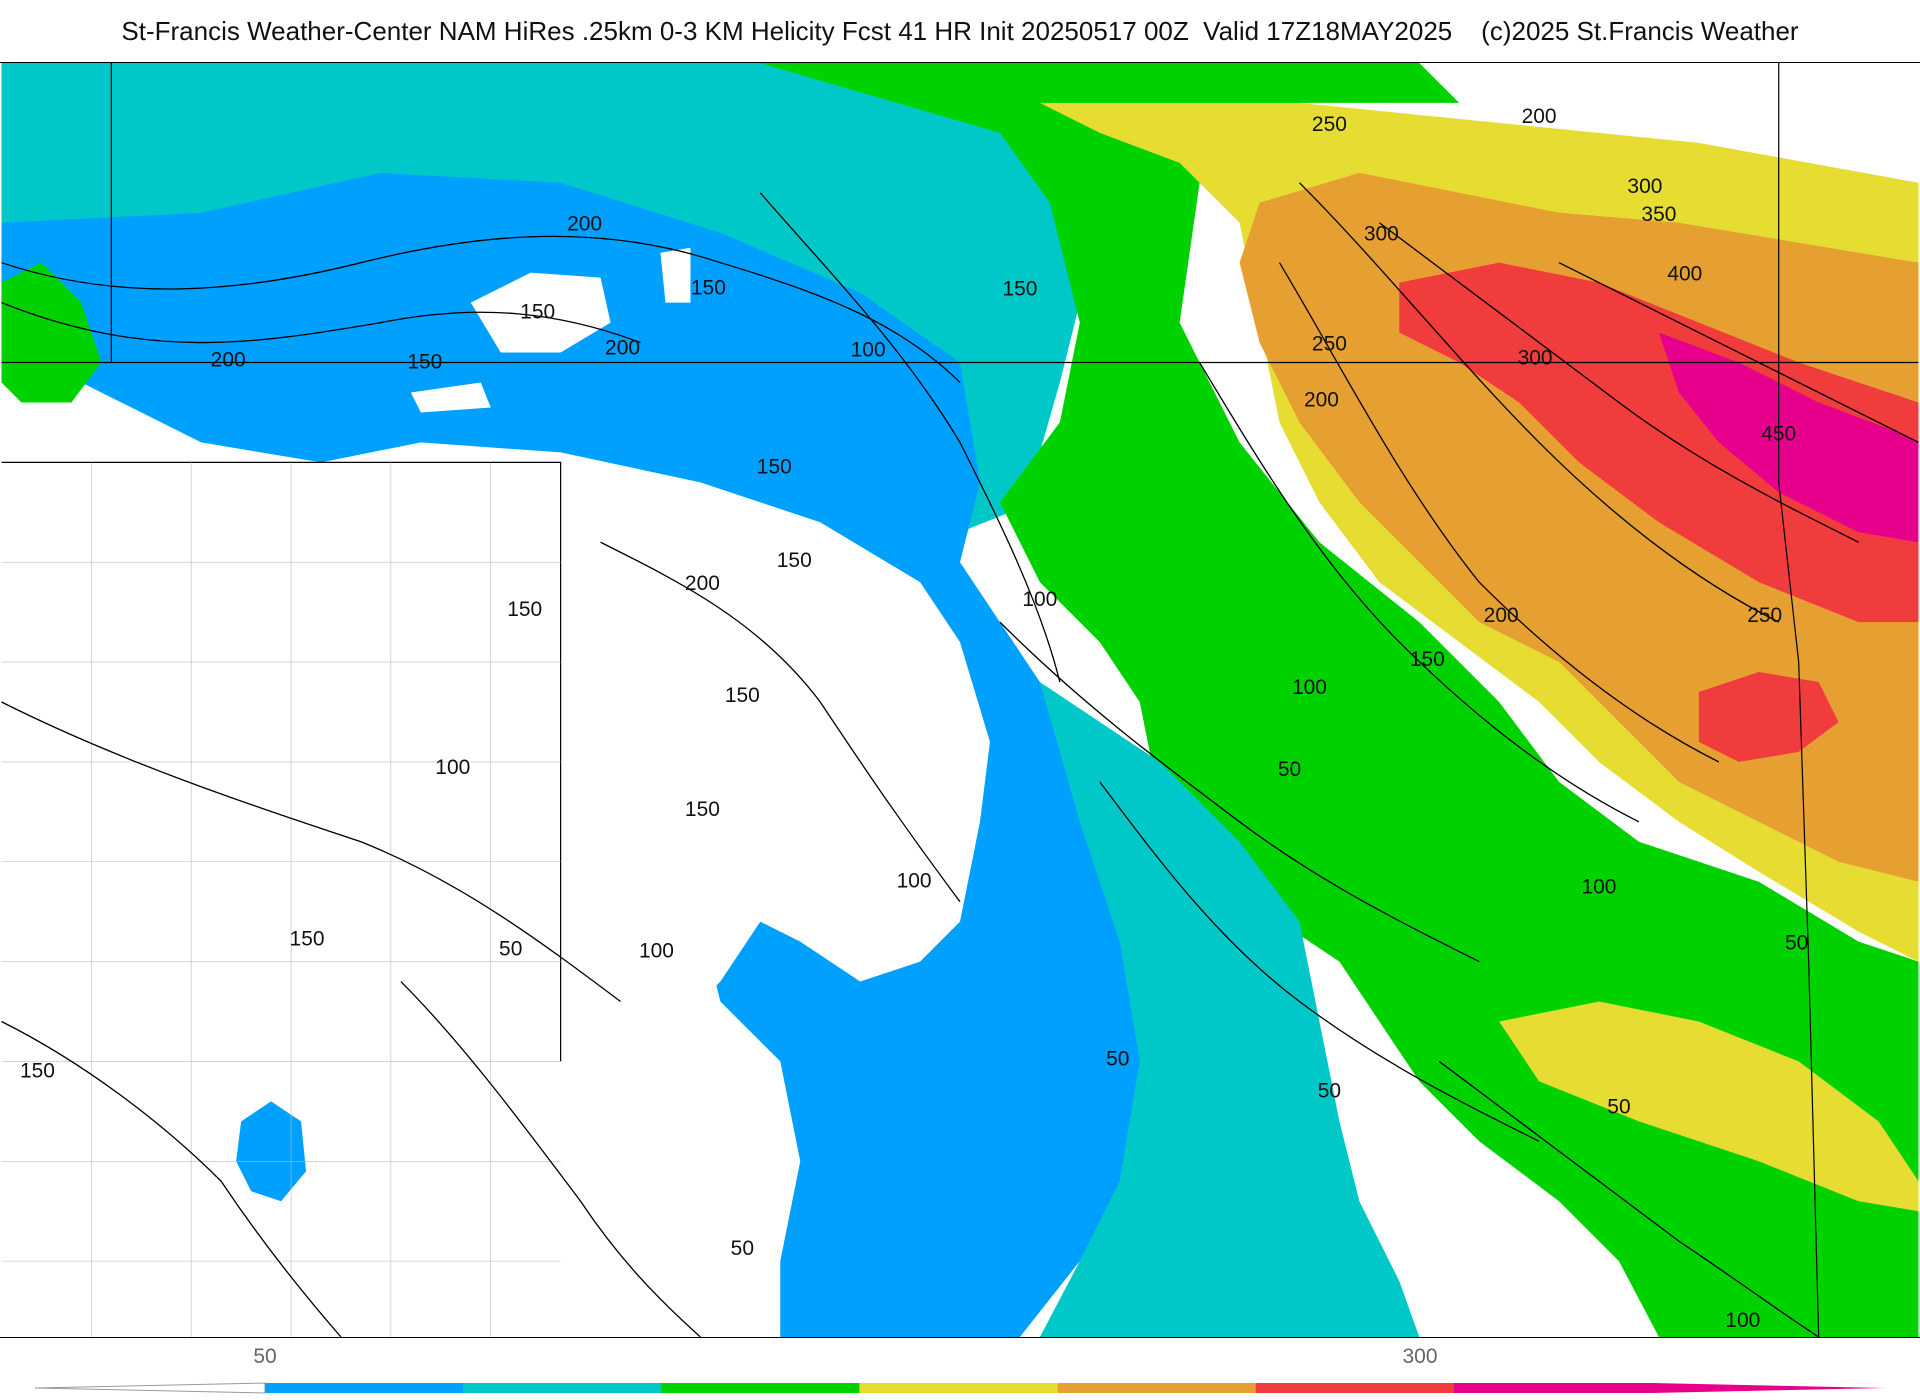 The width and height of the screenshot is (1920, 1400). I want to click on band-red, so click(1659, 442).